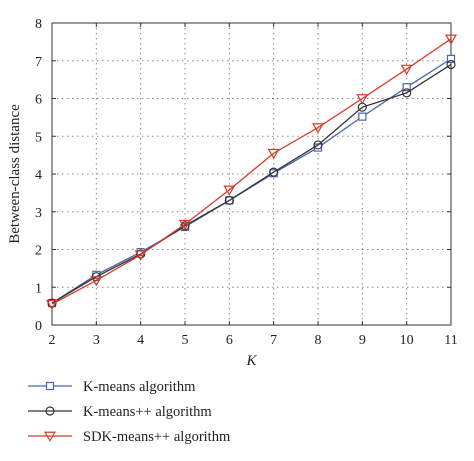  What do you see at coordinates (318, 340) in the screenshot?
I see `x-tick-label: 8` at bounding box center [318, 340].